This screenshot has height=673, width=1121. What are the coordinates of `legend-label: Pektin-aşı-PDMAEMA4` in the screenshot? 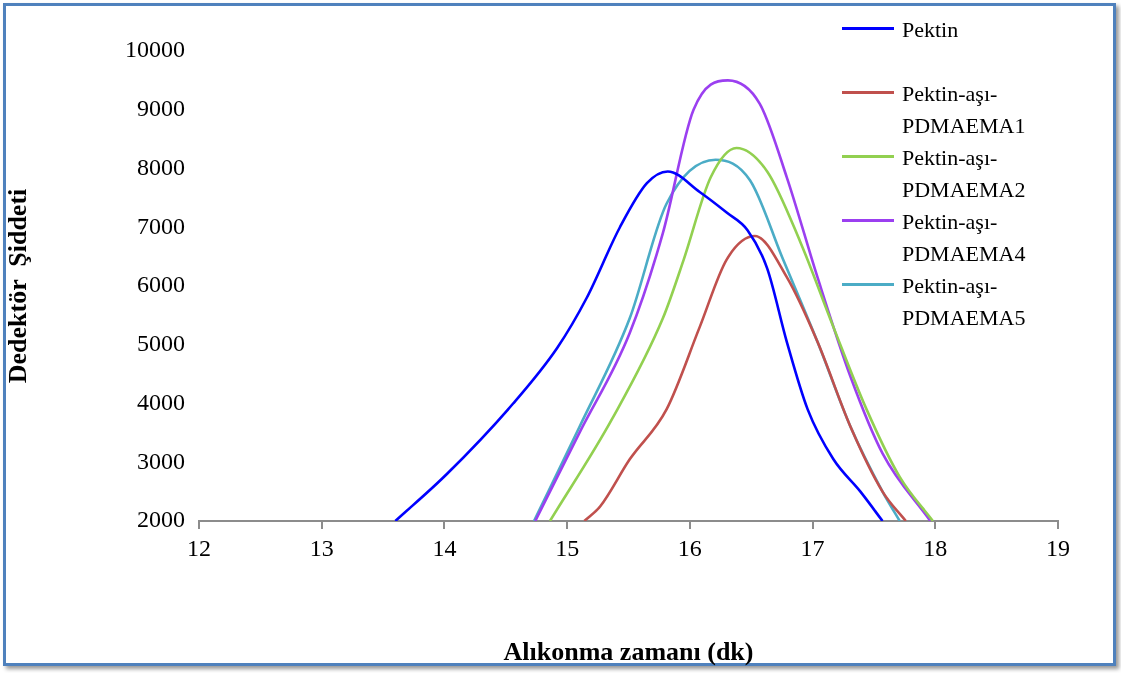 It's located at (964, 238).